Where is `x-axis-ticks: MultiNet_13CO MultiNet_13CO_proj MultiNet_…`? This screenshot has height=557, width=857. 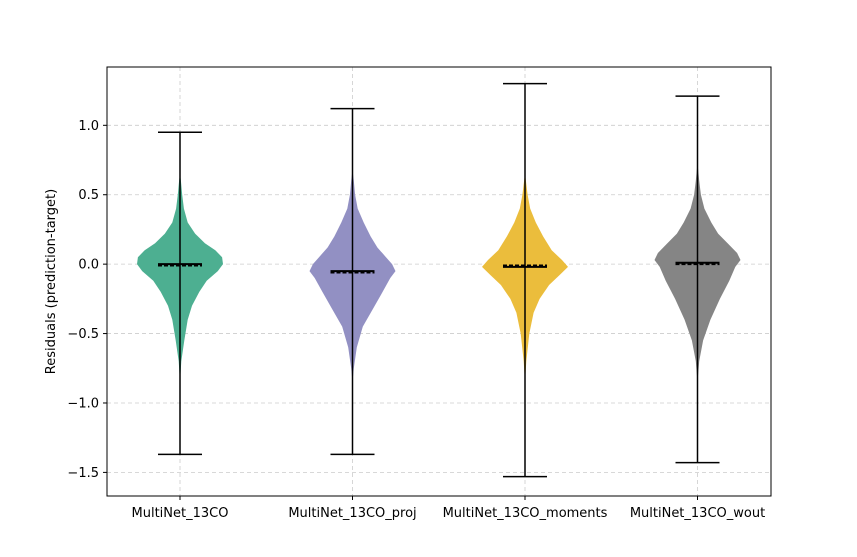 x-axis-ticks: MultiNet_13CO MultiNet_13CO_proj MultiNet_… is located at coordinates (448, 508).